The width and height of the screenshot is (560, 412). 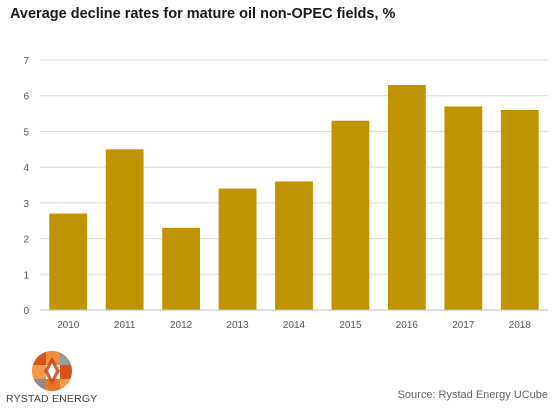 I want to click on x-tick-label: 2014, so click(x=294, y=325).